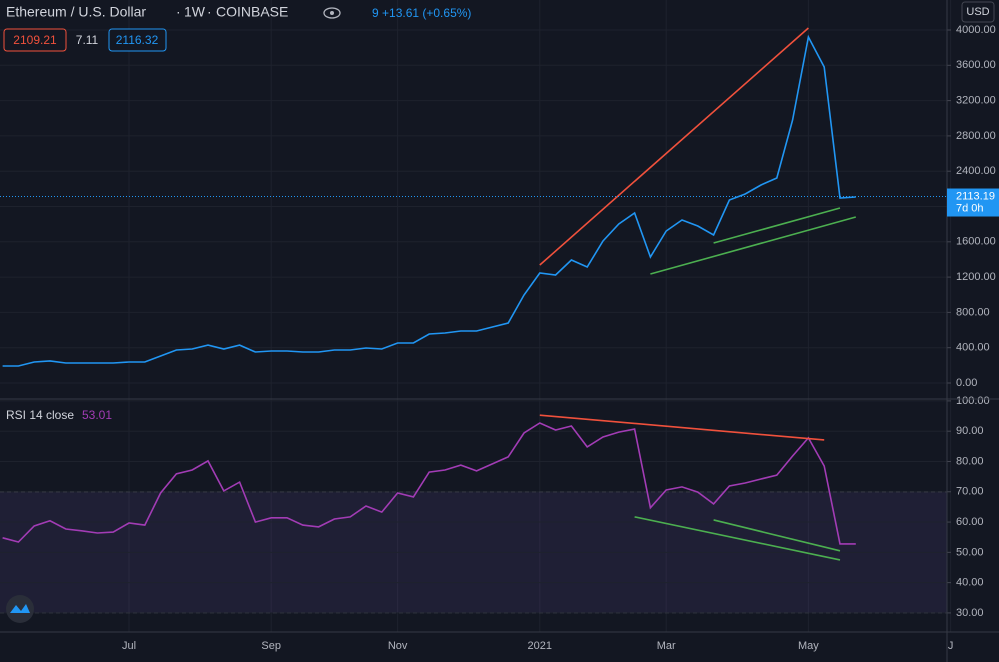  Describe the element at coordinates (970, 522) in the screenshot. I see `y-tick-label: 60.00` at that location.